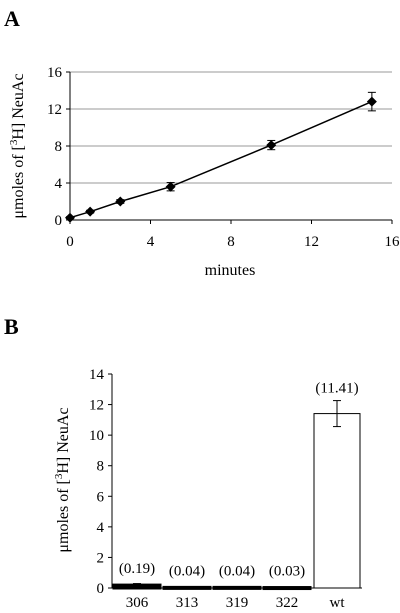  I want to click on x-tick-label: 16, so click(392, 242).